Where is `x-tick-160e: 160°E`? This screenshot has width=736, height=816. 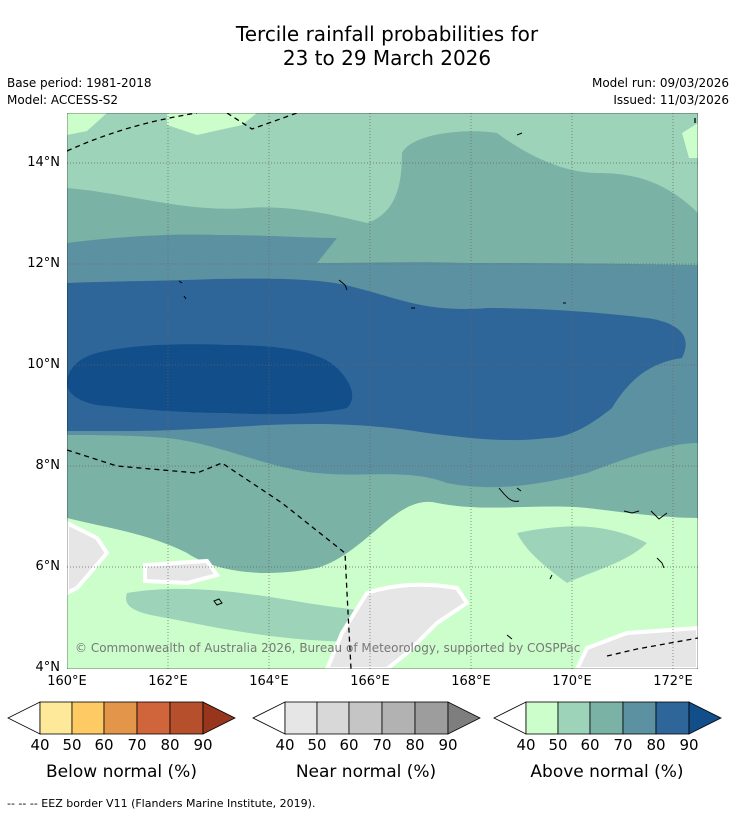
x-tick-160e: 160°E is located at coordinates (67, 681).